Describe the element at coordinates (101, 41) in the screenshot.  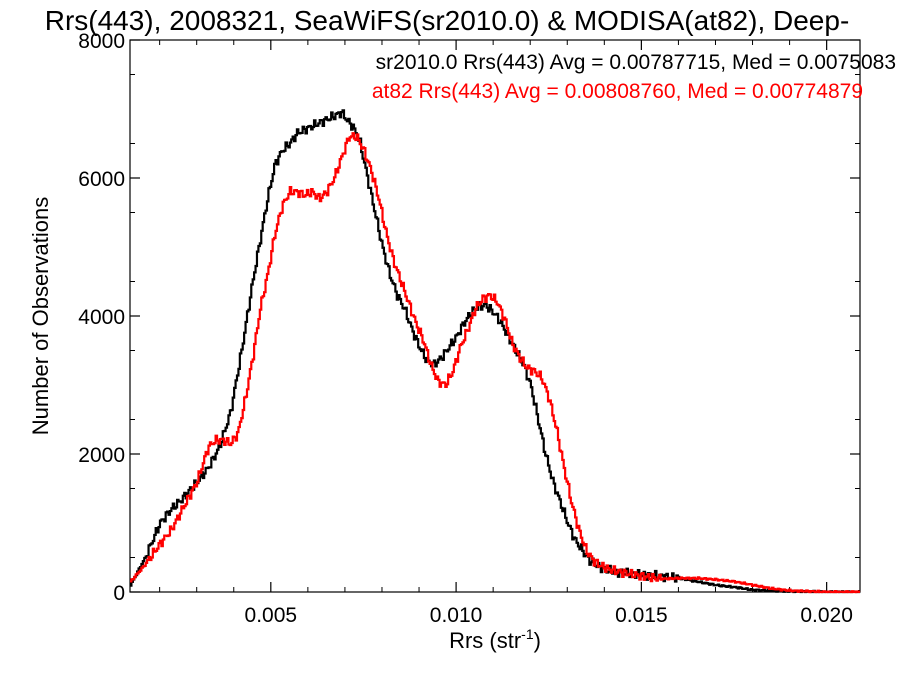
I see `y-tick-label: 8000` at that location.